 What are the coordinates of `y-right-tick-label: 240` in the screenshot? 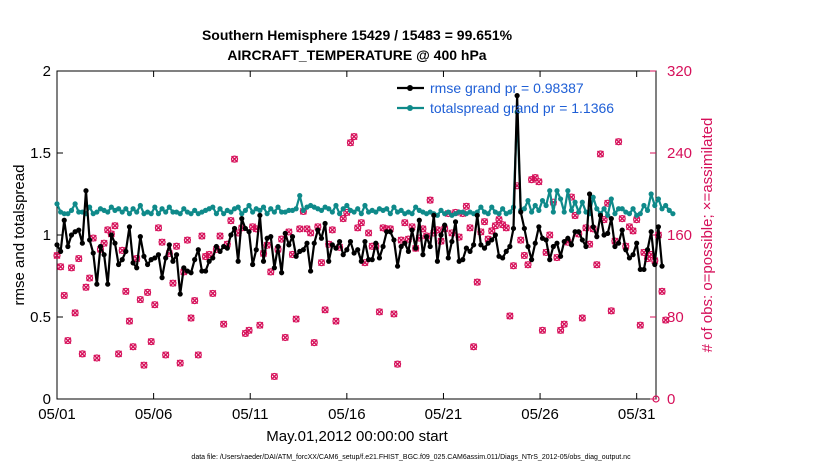 It's located at (679, 153).